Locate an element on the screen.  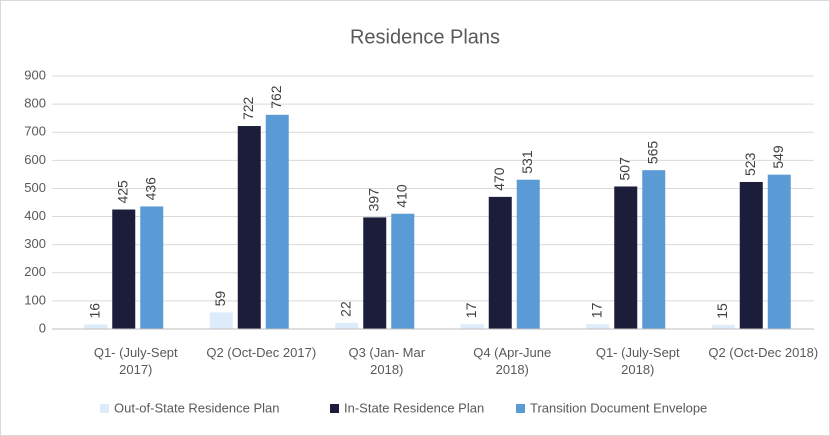
x-tick-label: Q1- (July-Sept 2017) is located at coordinates (135, 361).